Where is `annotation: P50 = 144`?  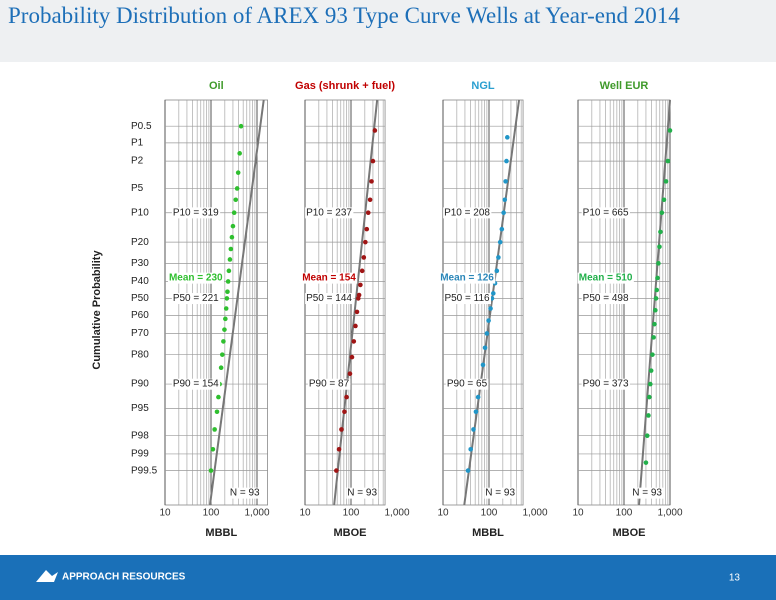 annotation: P50 = 144 is located at coordinates (329, 298).